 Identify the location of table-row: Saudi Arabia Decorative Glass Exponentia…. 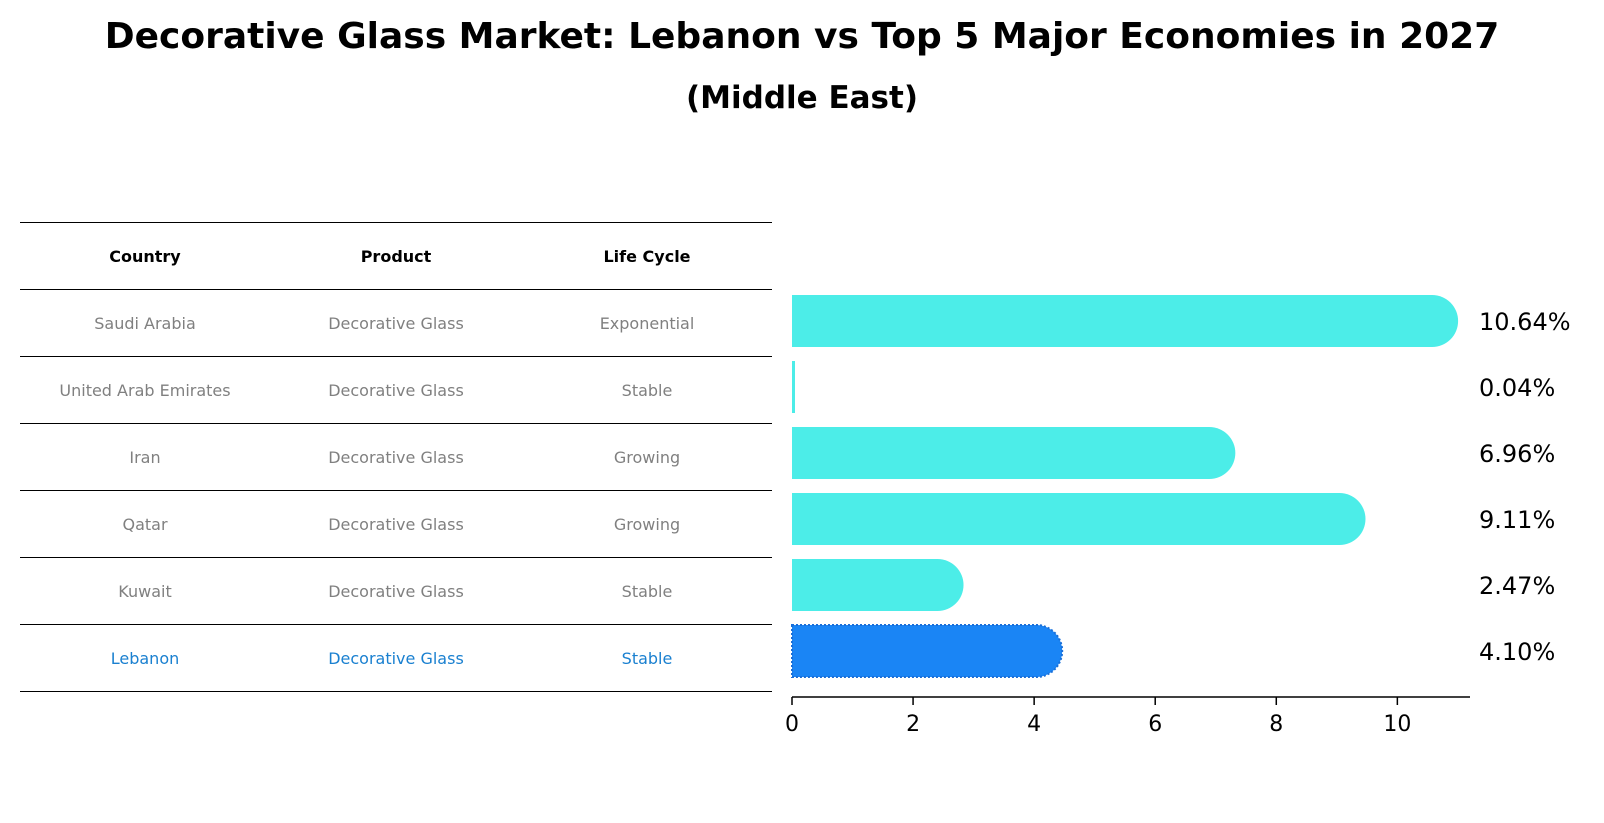
(396, 322).